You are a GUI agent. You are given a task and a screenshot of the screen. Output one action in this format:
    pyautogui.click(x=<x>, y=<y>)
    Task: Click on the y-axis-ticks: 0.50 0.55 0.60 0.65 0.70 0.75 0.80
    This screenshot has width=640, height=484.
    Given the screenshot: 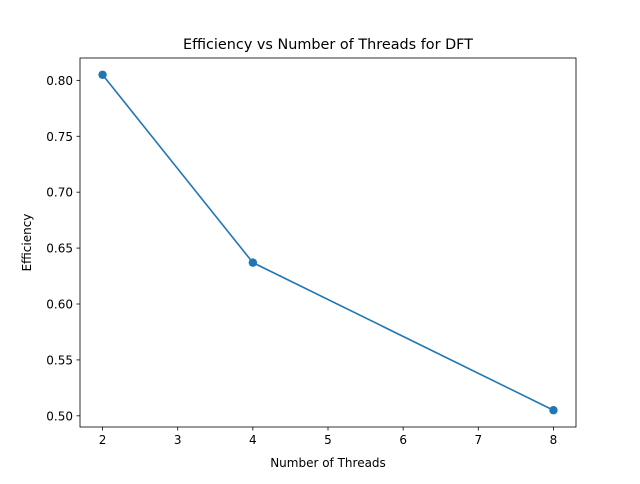 What is the action you would take?
    pyautogui.click(x=63, y=248)
    